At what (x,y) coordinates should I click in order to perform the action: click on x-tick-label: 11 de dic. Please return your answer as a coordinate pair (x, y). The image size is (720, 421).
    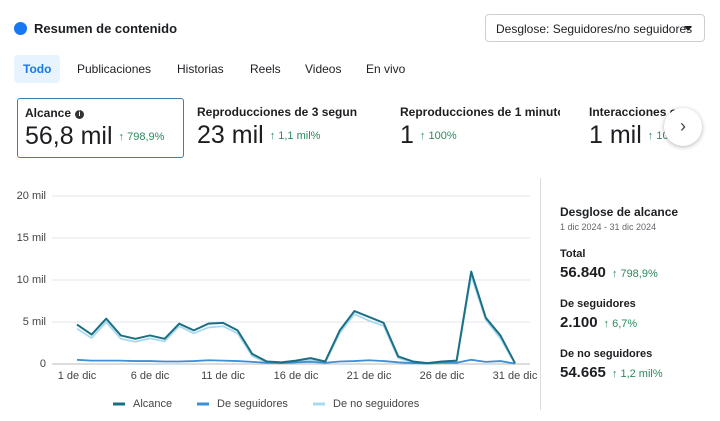
    Looking at the image, I should click on (223, 376).